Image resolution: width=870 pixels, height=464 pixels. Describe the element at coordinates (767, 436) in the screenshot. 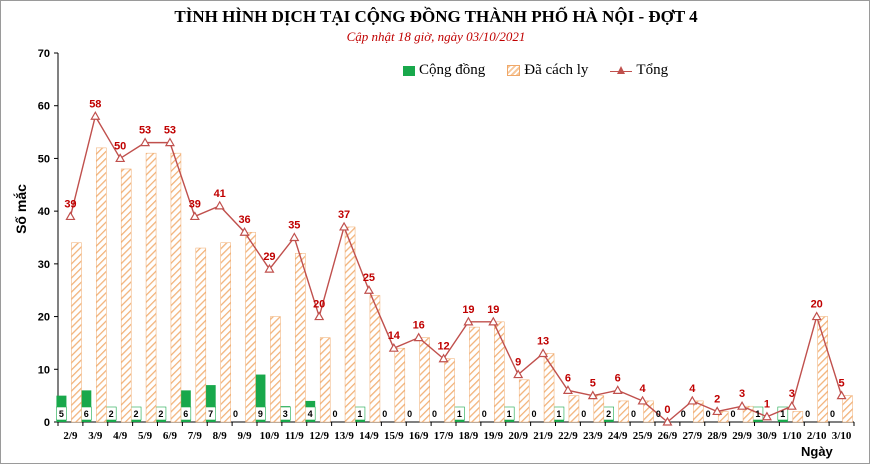

I see `x-tick-label: 30/9` at that location.